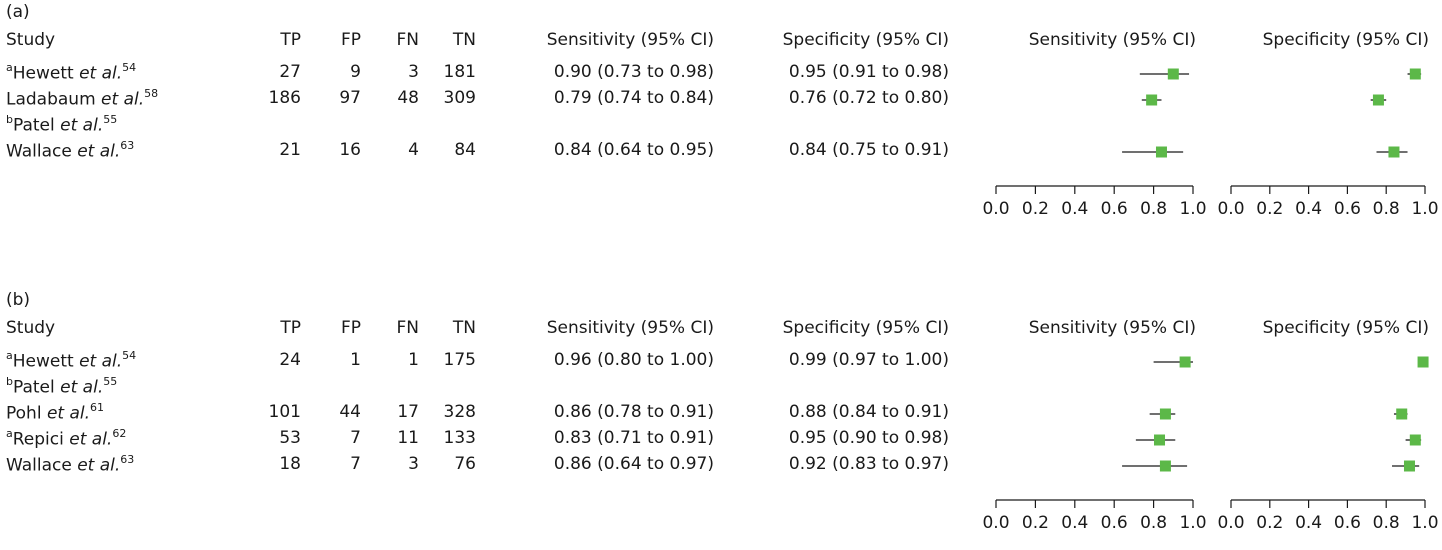 The width and height of the screenshot is (1442, 550). I want to click on study-name: Pohl et al.61, so click(55, 412).